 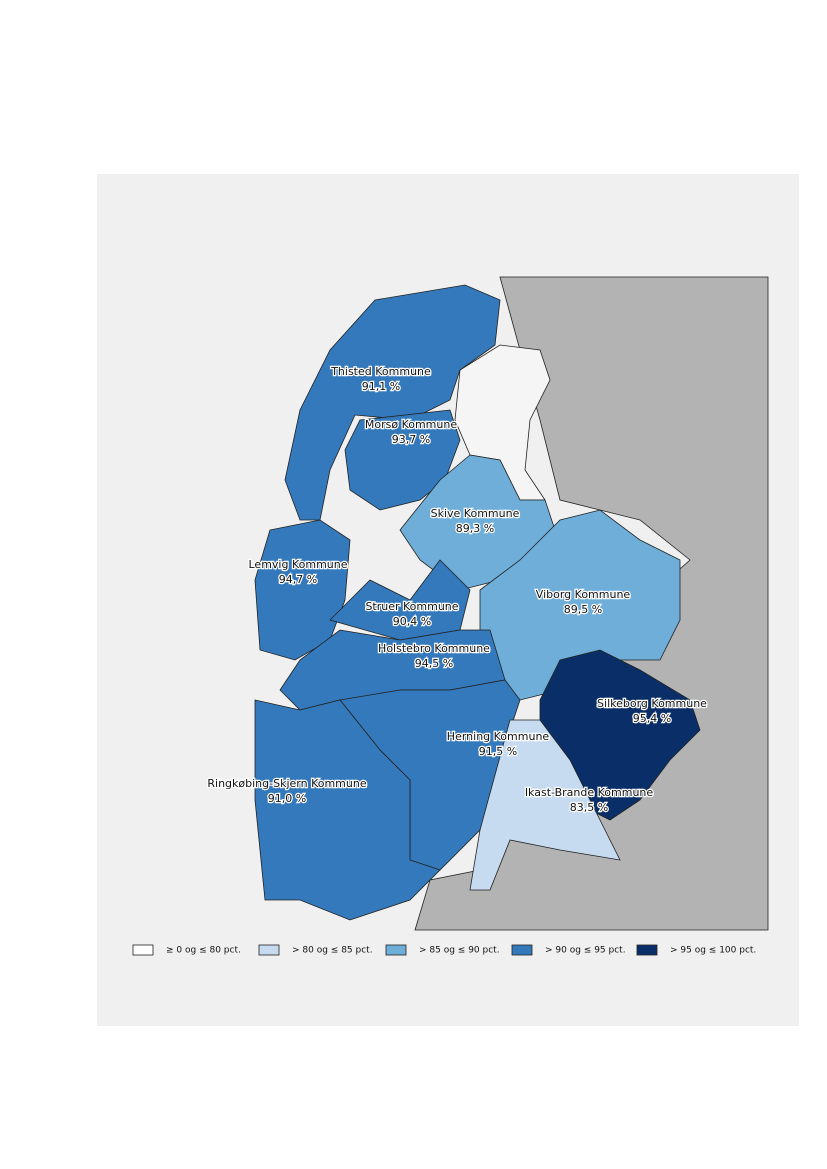 I want to click on region-name: Morsø Kommune, so click(x=411, y=424).